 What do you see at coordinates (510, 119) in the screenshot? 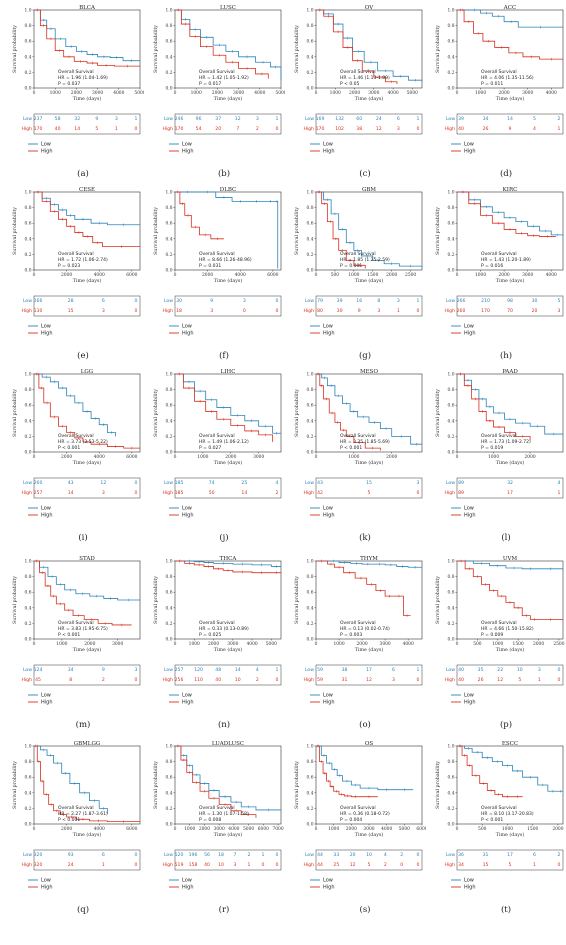
I see `risk-count-low: 14` at bounding box center [510, 119].